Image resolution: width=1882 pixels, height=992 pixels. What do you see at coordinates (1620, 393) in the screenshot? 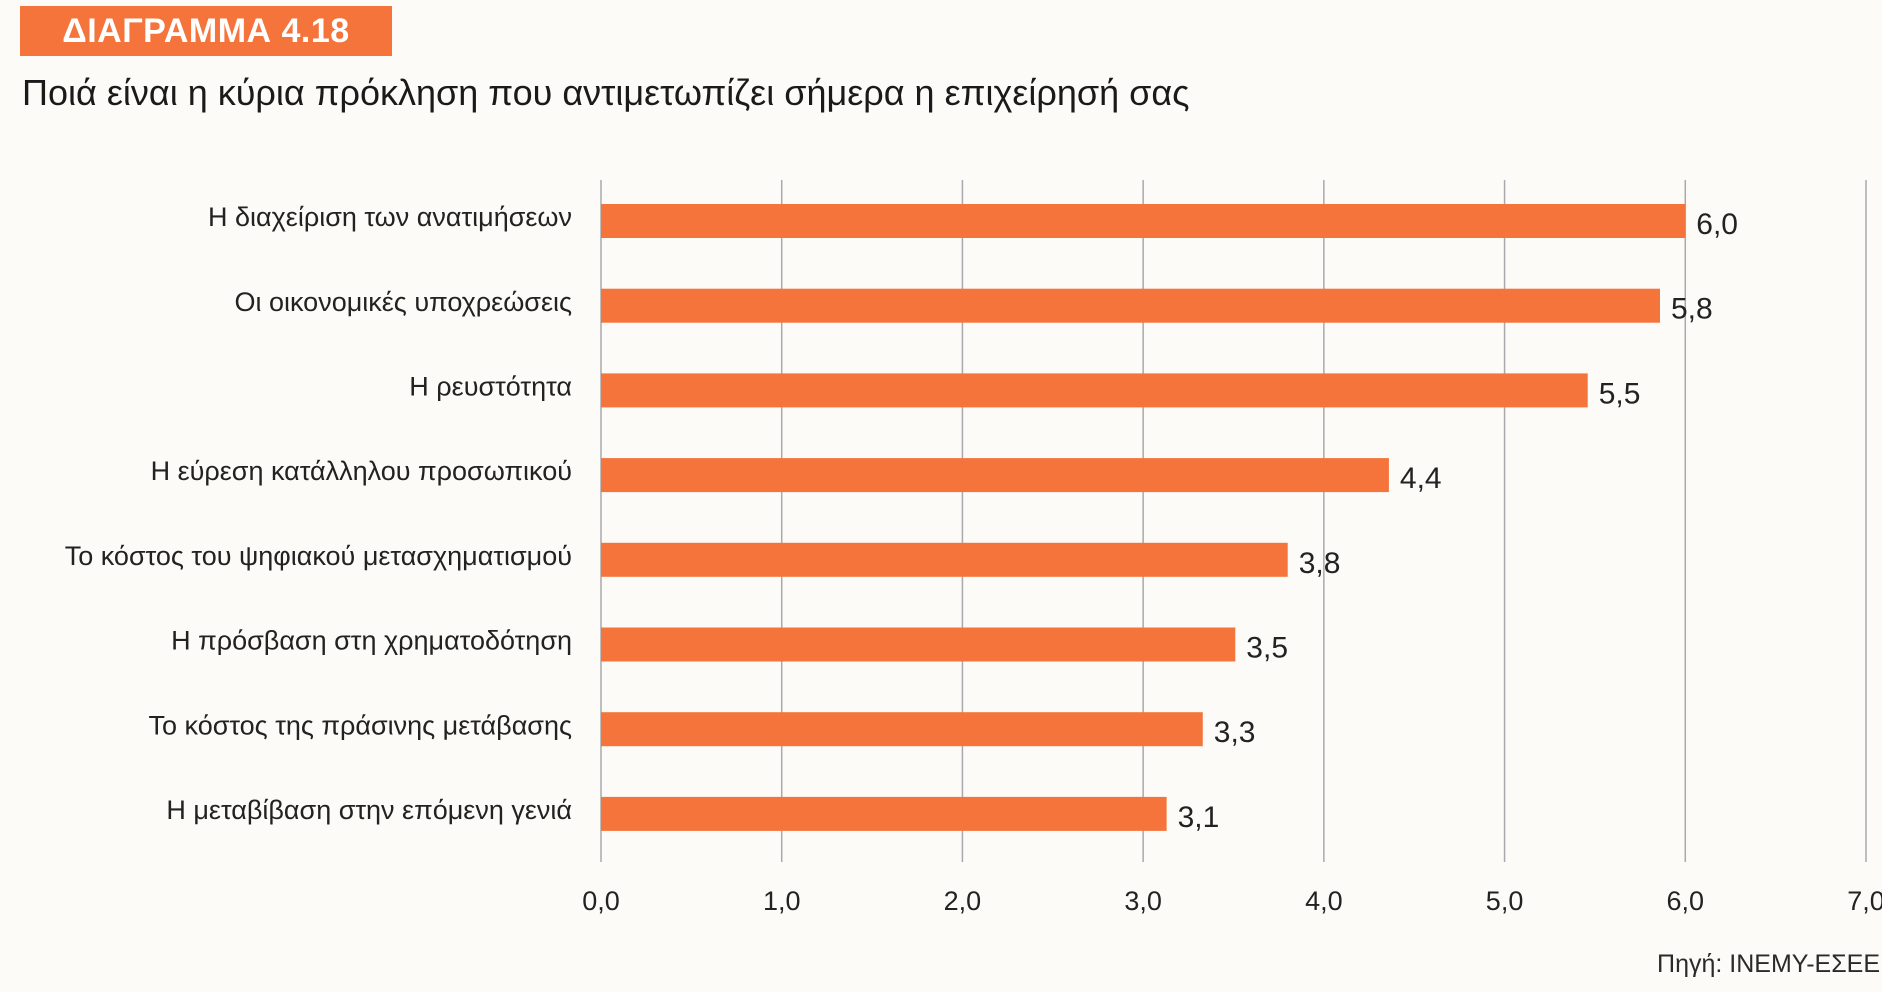
I see `data-label: 5,5` at bounding box center [1620, 393].